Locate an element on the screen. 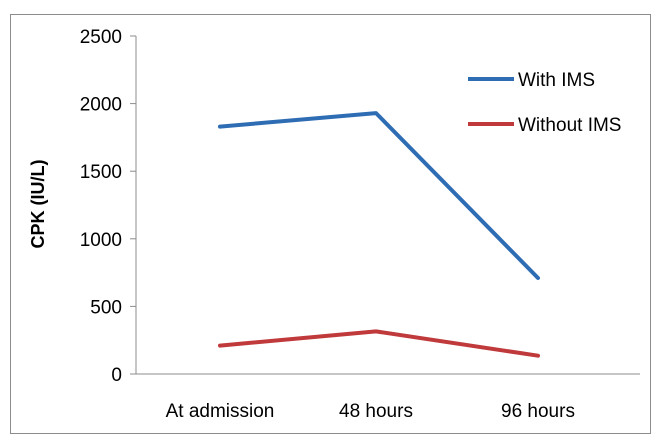 Image resolution: width=660 pixels, height=434 pixels. y-tick-label: 2500 is located at coordinates (101, 37).